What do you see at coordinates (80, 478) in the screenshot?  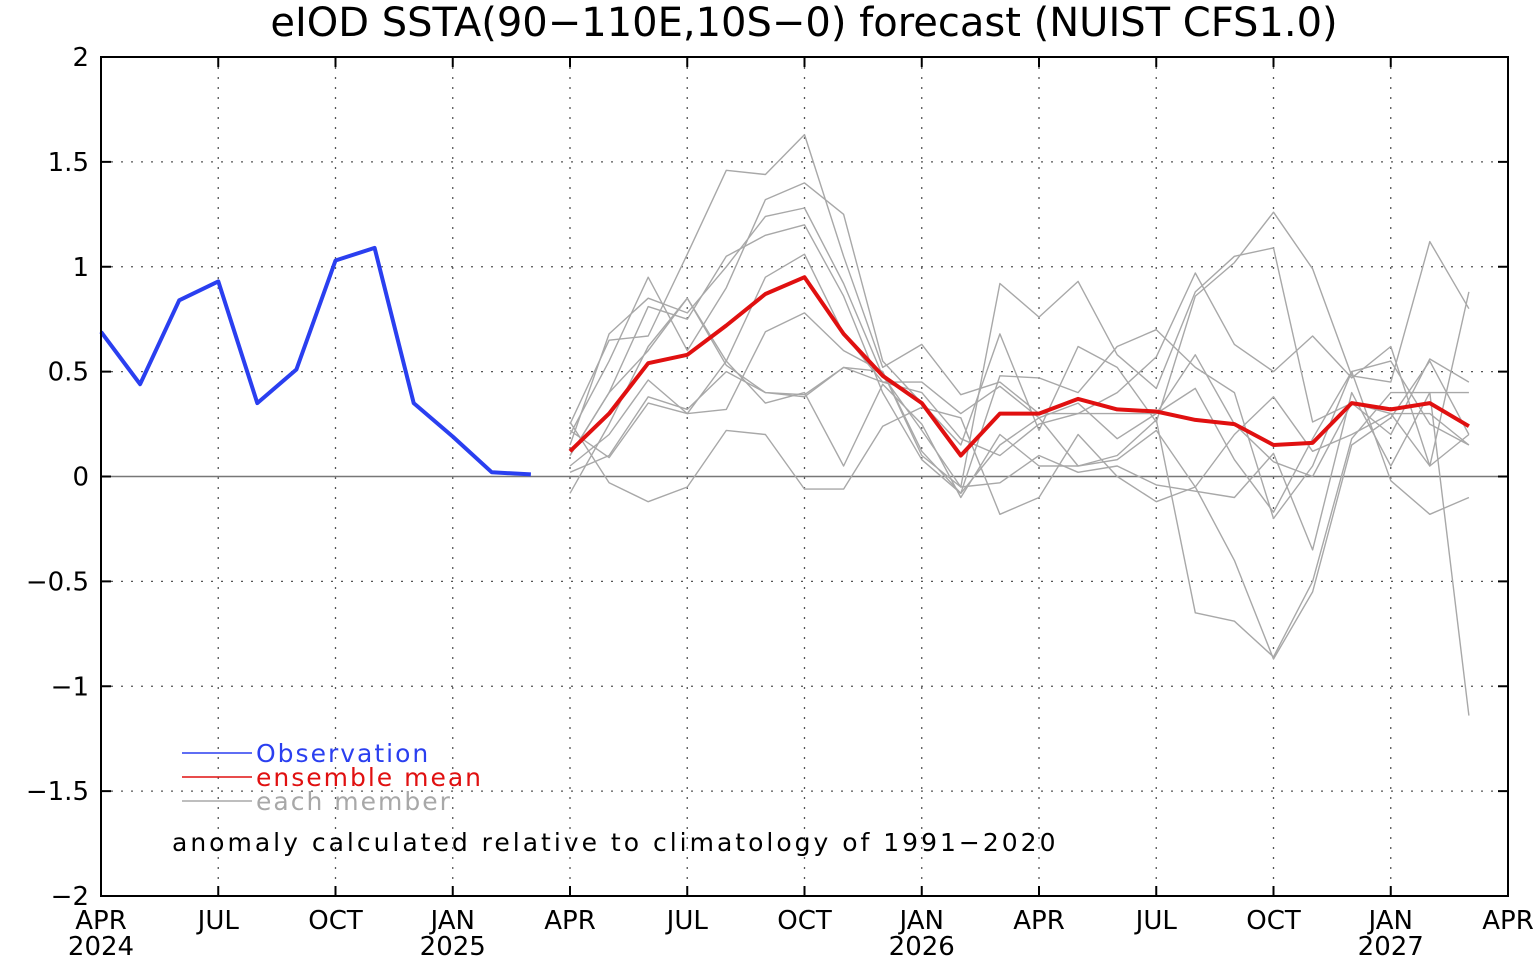 I see `y-tick-label: 0` at bounding box center [80, 478].